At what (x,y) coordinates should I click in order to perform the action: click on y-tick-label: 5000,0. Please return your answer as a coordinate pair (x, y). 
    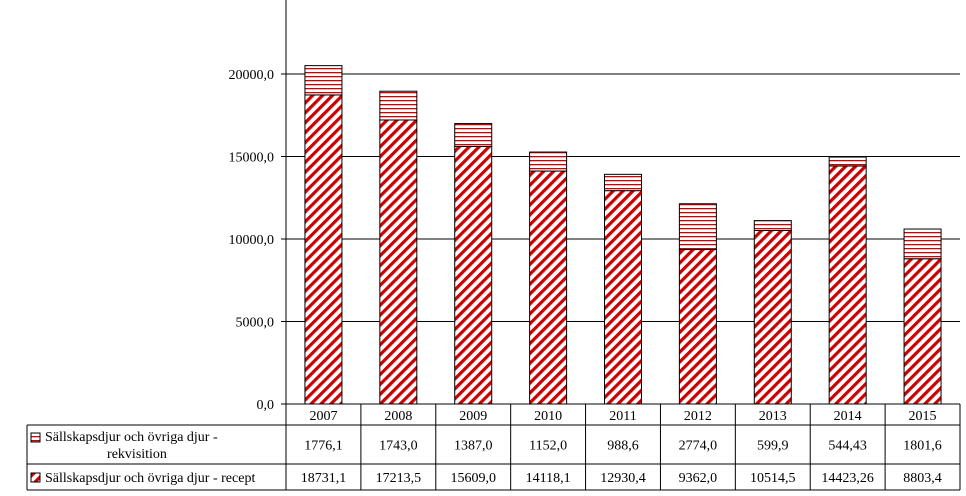
    Looking at the image, I should click on (255, 323).